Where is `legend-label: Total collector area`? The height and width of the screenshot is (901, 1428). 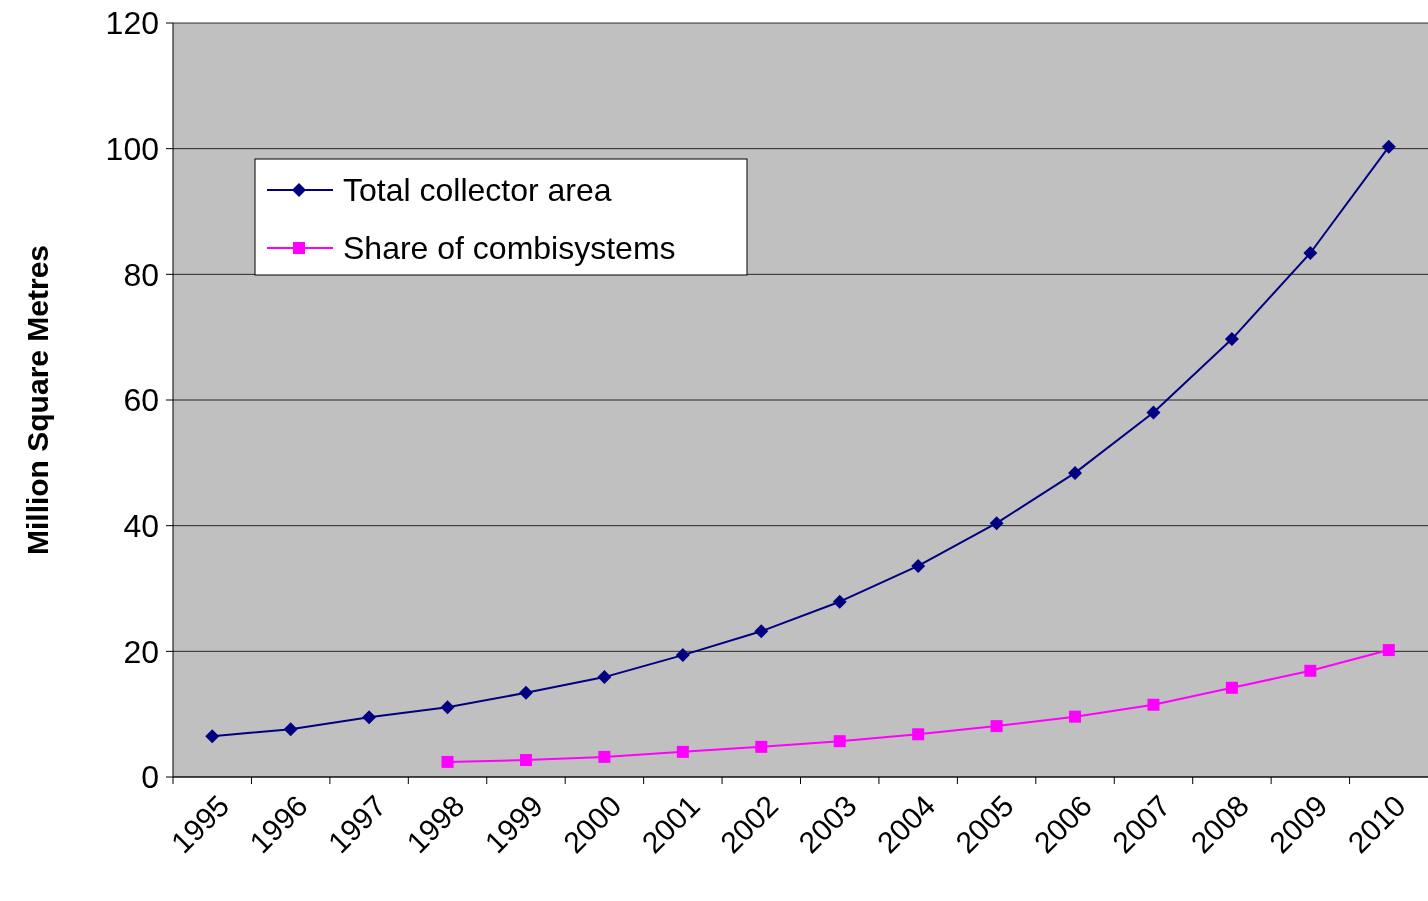 legend-label: Total collector area is located at coordinates (477, 190).